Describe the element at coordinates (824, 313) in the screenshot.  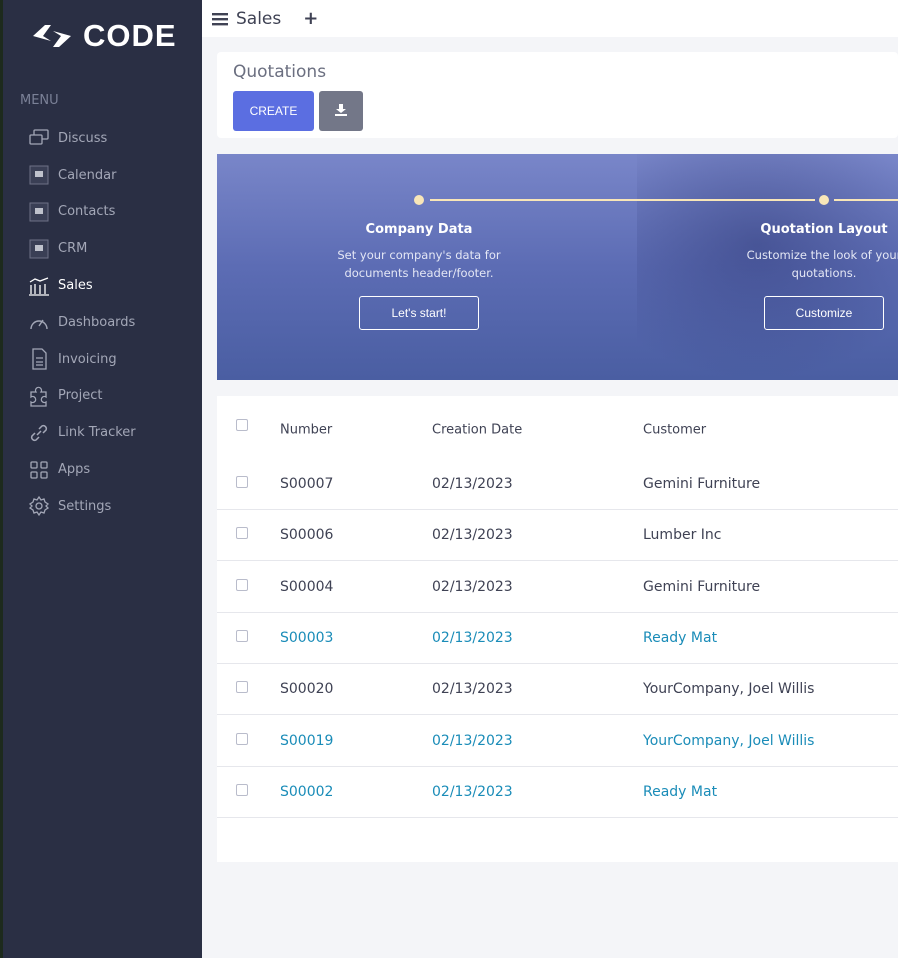
I see `customize-button: Customize` at that location.